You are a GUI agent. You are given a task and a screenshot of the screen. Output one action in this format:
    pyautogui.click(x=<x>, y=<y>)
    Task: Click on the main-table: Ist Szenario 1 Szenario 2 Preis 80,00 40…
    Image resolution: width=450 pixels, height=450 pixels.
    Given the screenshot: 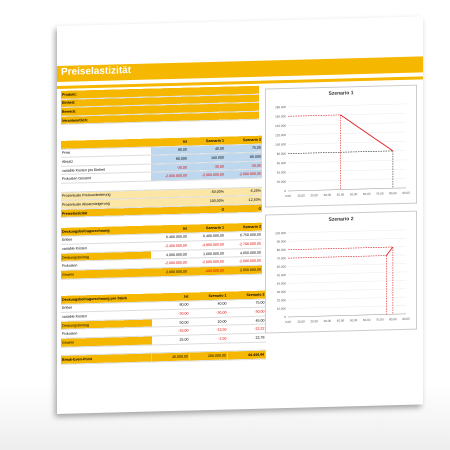 What is the action you would take?
    pyautogui.click(x=161, y=177)
    